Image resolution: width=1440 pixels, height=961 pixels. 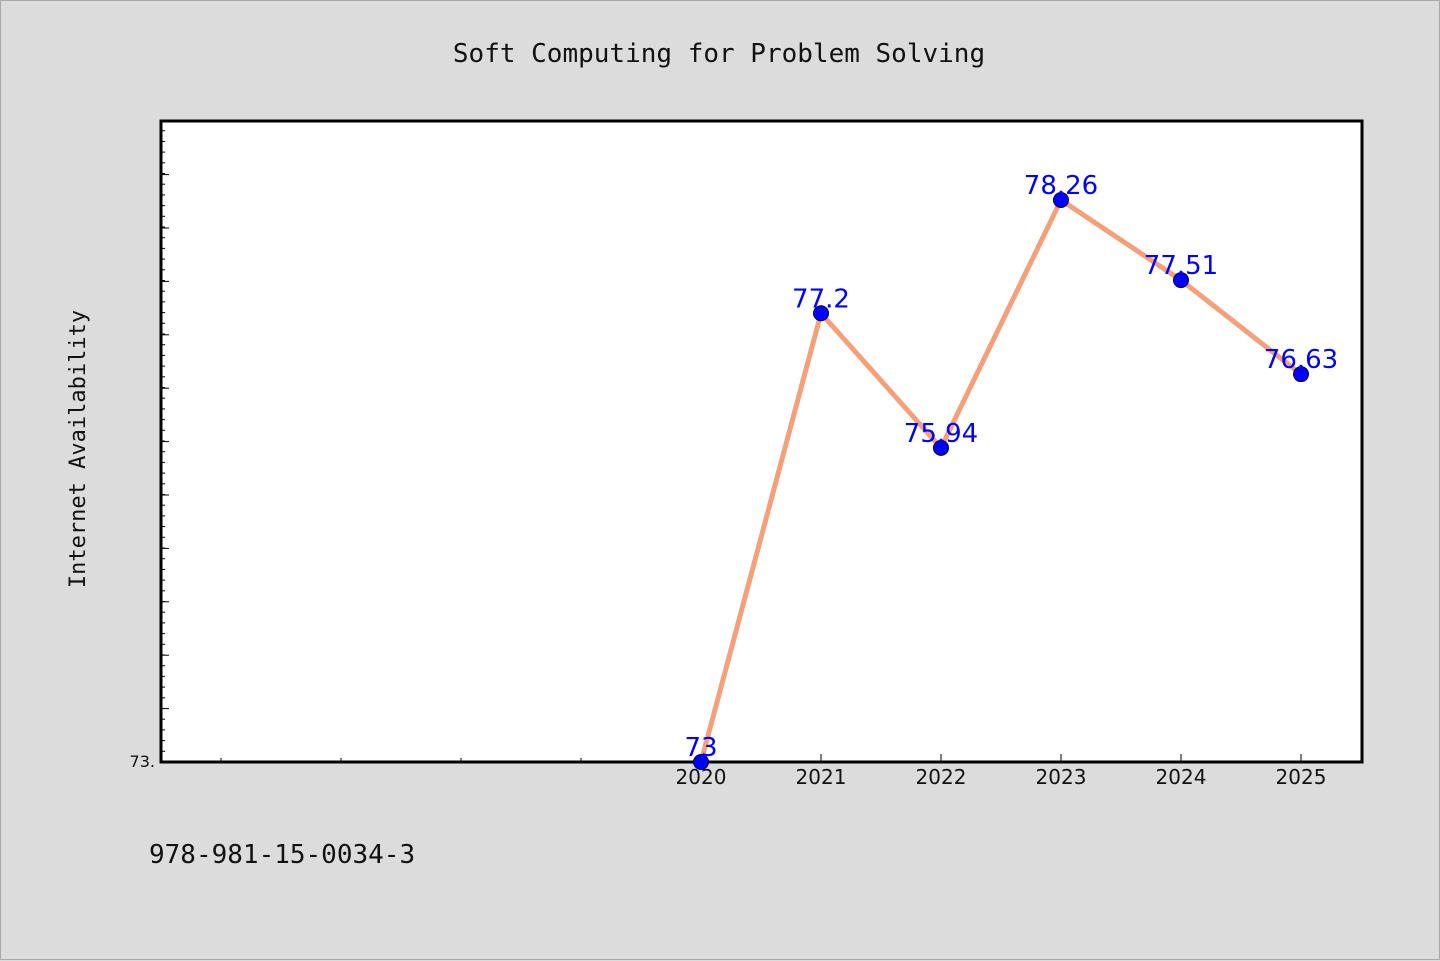 What do you see at coordinates (821, 777) in the screenshot?
I see `x-tick-label: 2021` at bounding box center [821, 777].